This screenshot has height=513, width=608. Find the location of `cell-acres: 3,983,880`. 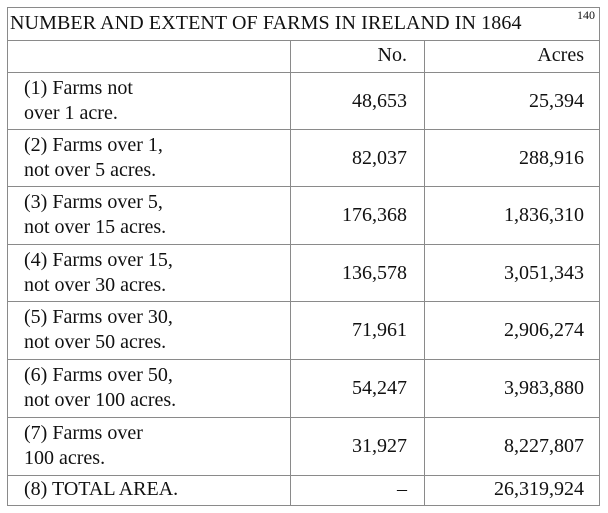

cell-acres: 3,983,880 is located at coordinates (544, 388).